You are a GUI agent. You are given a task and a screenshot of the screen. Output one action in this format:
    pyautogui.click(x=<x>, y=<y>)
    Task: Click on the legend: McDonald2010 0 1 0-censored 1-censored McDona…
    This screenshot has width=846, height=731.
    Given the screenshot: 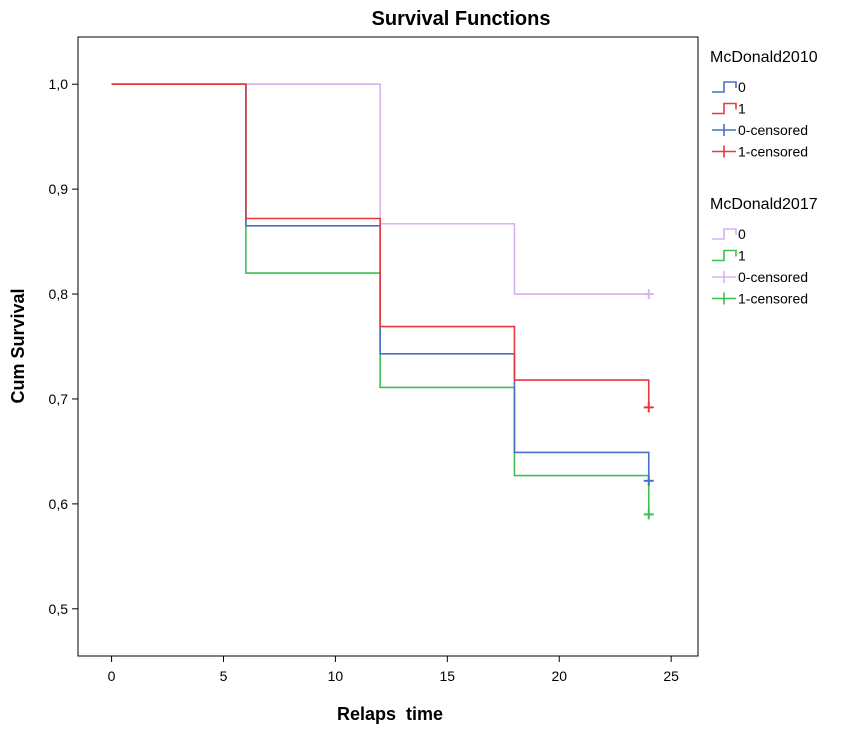 What is the action you would take?
    pyautogui.click(x=764, y=178)
    